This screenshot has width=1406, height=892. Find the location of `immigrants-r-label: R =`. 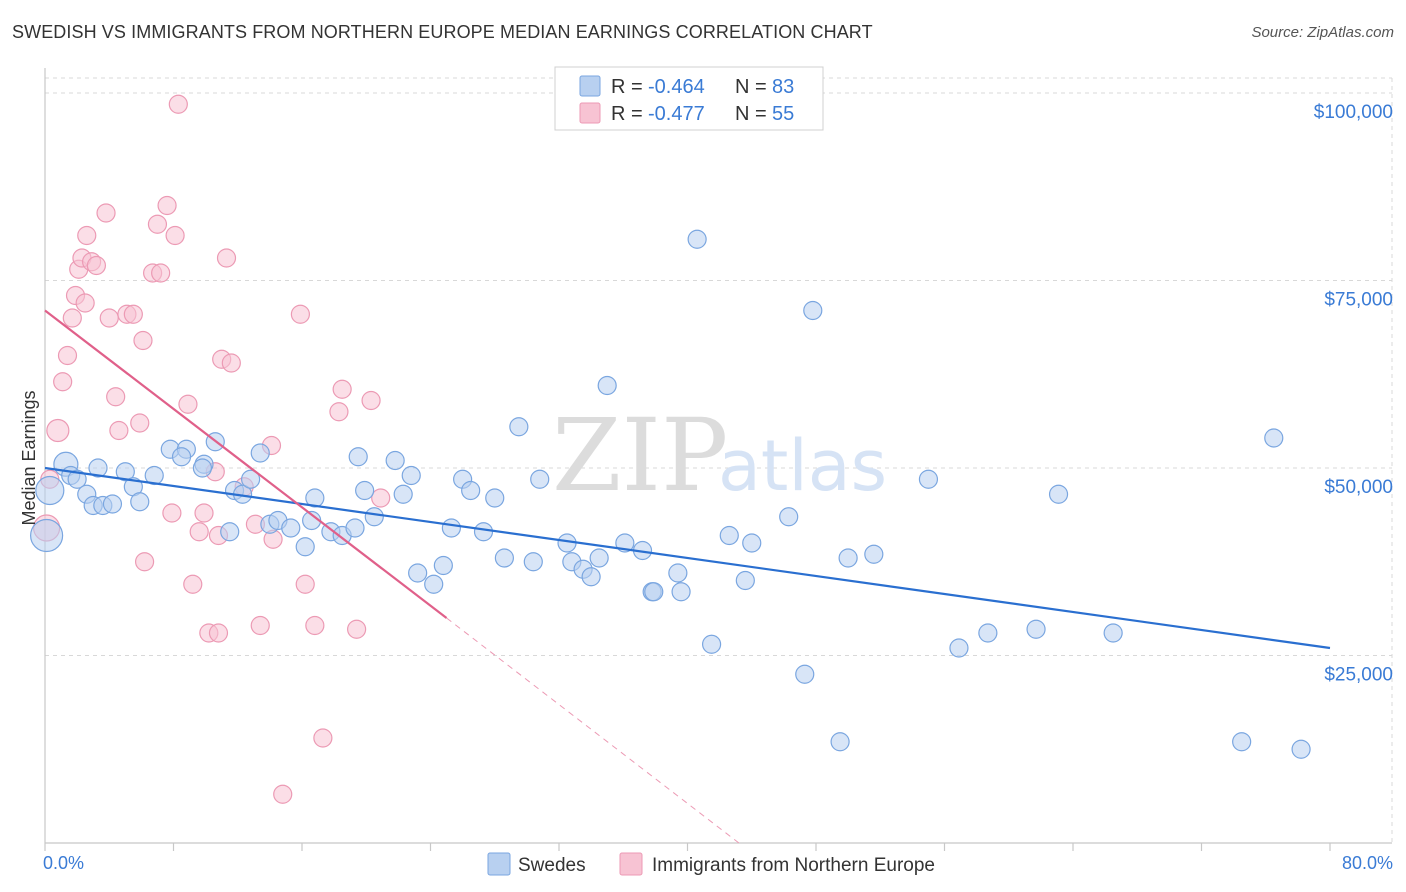

immigrants-r-label: R = is located at coordinates (627, 114).